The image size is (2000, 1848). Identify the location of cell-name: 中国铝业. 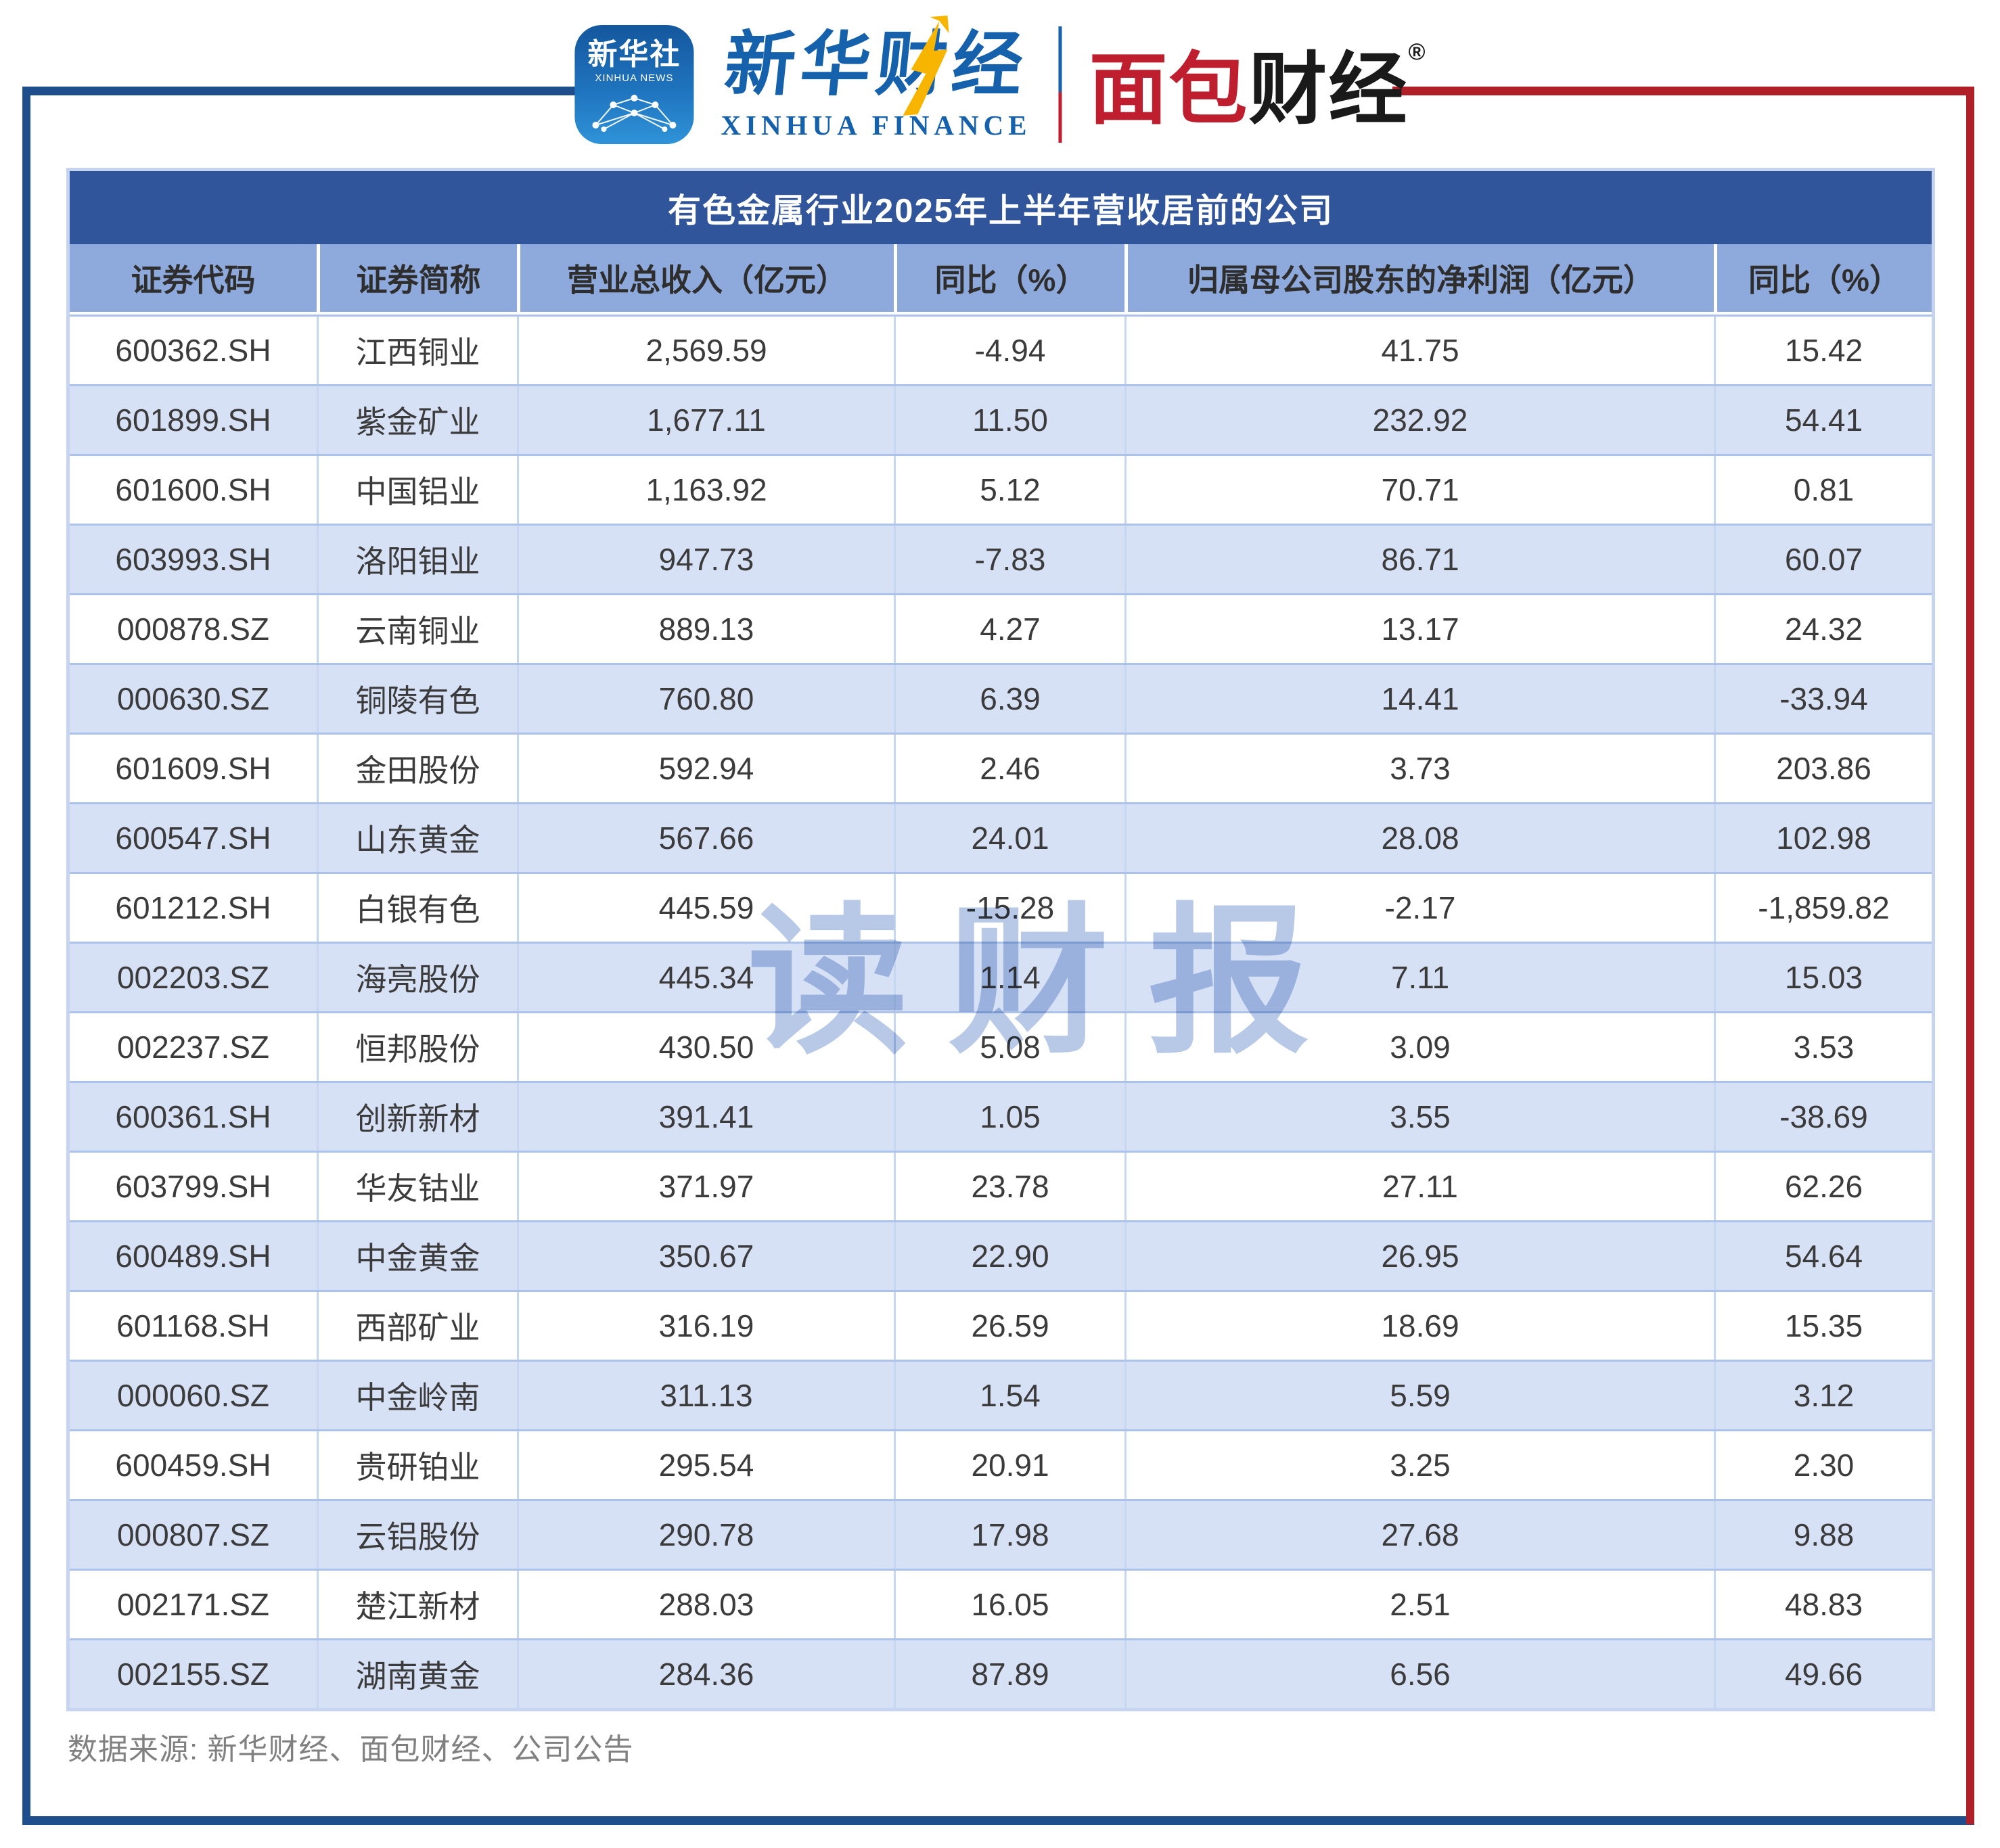
(417, 490).